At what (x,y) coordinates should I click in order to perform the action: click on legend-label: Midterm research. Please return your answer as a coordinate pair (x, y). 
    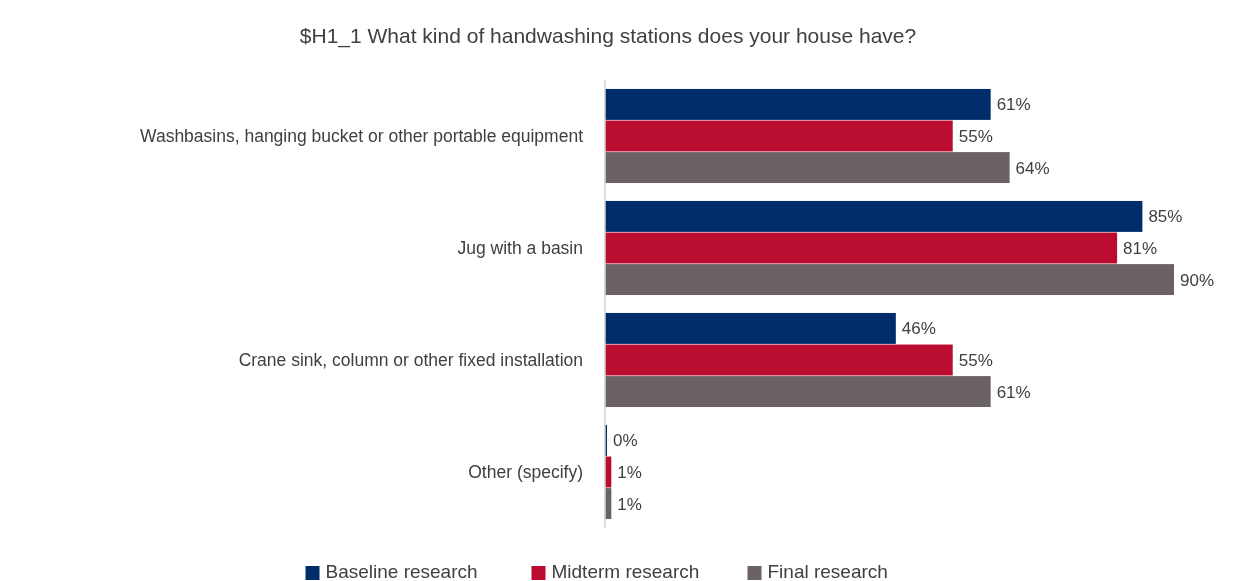
    Looking at the image, I should click on (625, 571).